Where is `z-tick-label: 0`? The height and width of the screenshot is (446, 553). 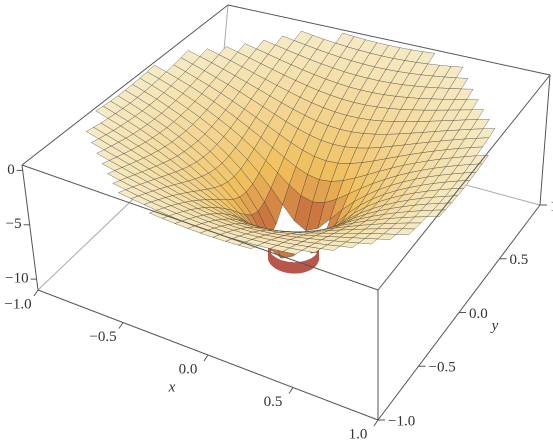 z-tick-label: 0 is located at coordinates (11, 170).